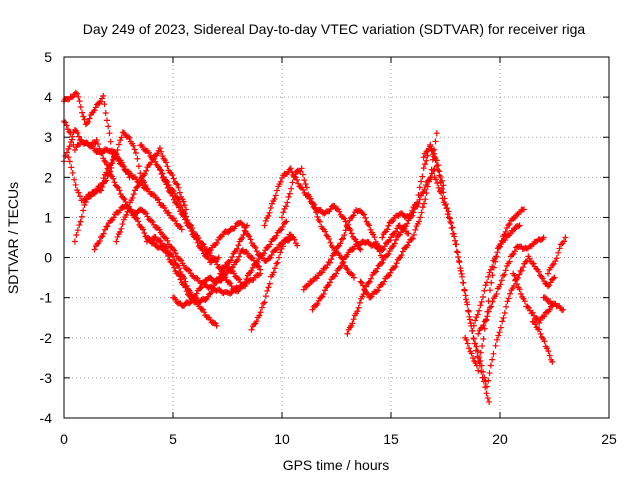 The width and height of the screenshot is (640, 480). What do you see at coordinates (48, 217) in the screenshot?
I see `y-tick-label: 1` at bounding box center [48, 217].